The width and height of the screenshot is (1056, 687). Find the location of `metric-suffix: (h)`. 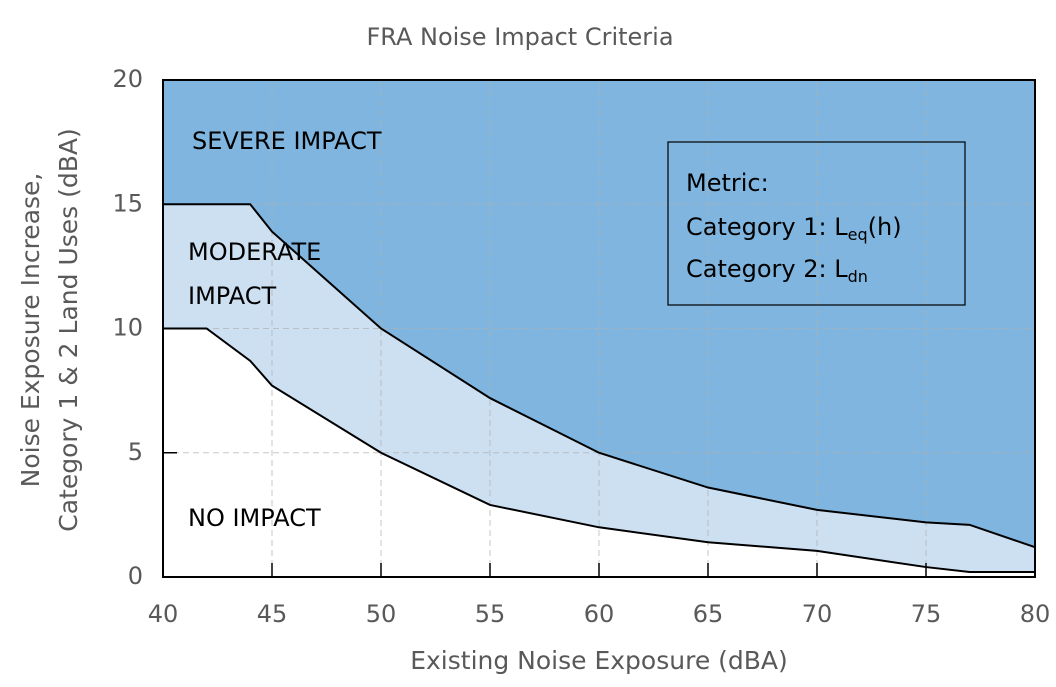

metric-suffix: (h) is located at coordinates (885, 227).